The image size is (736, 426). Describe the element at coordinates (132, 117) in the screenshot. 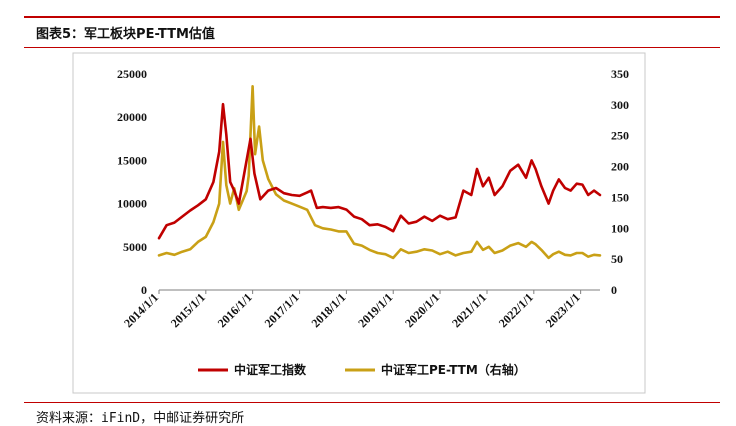

I see `left-axis-tick-label: 20000` at that location.